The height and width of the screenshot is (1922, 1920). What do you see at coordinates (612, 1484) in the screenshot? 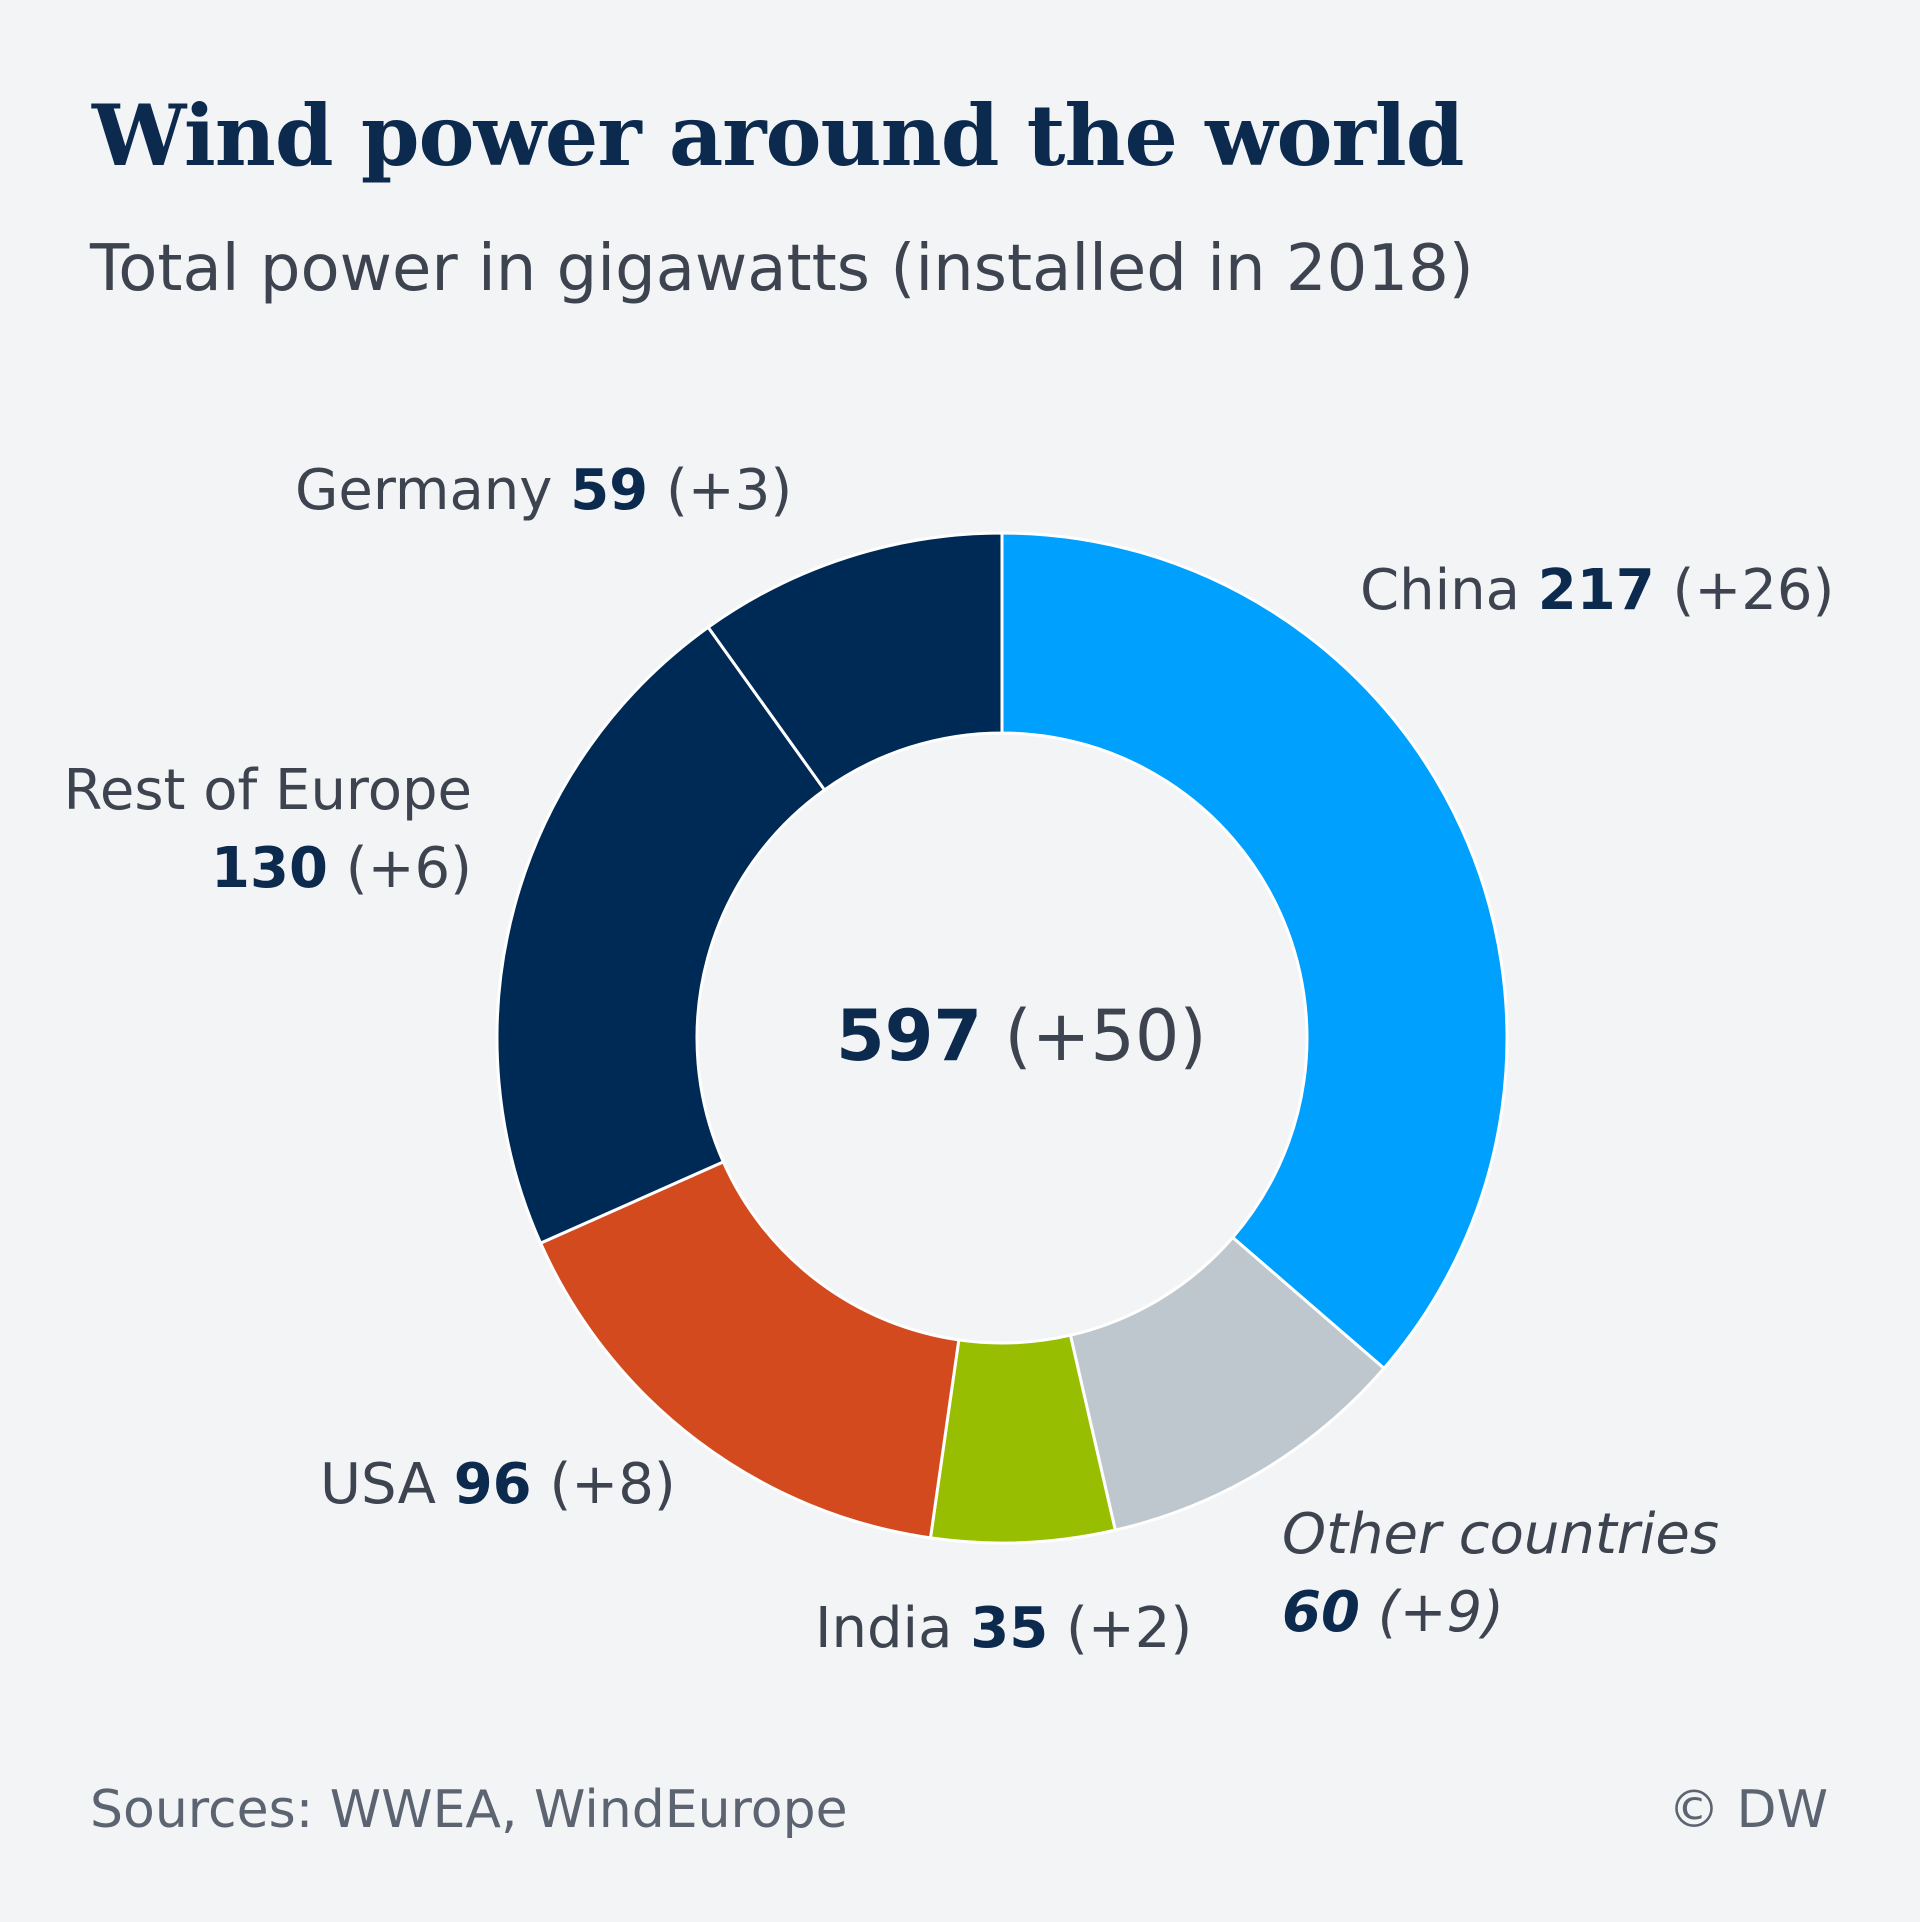
I see `label-usa-change: (+8)` at bounding box center [612, 1484].